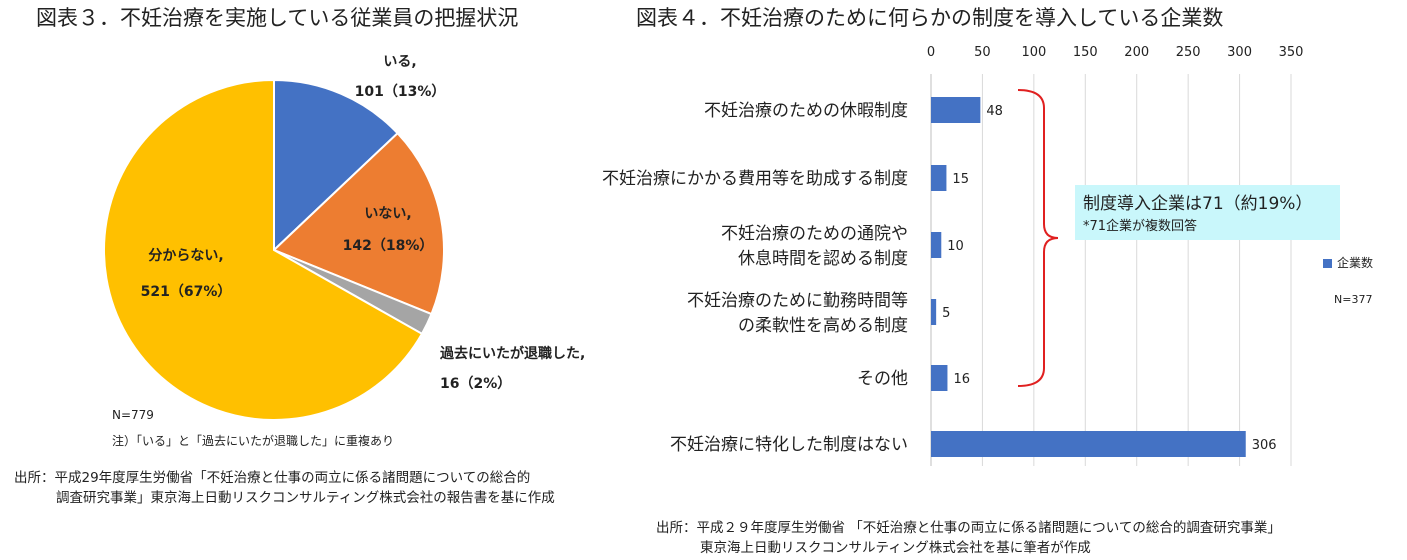  Describe the element at coordinates (253, 441) in the screenshot. I see `pie-footnote: 注）「いる」と「過去にいたが退職した」に重複あり` at that location.